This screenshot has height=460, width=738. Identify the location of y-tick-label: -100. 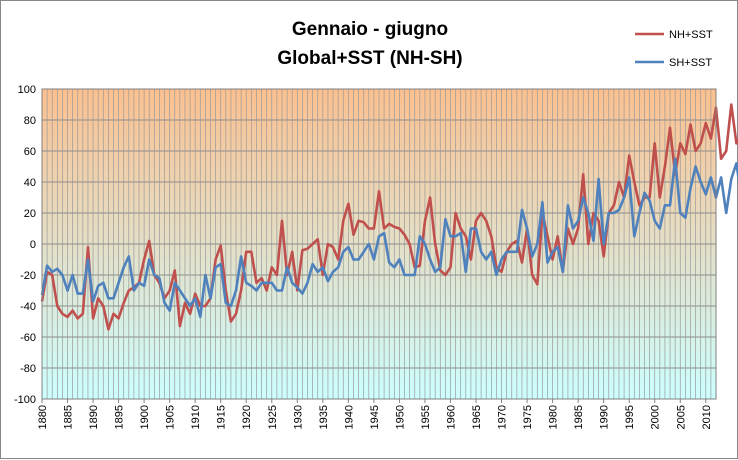
(25, 400).